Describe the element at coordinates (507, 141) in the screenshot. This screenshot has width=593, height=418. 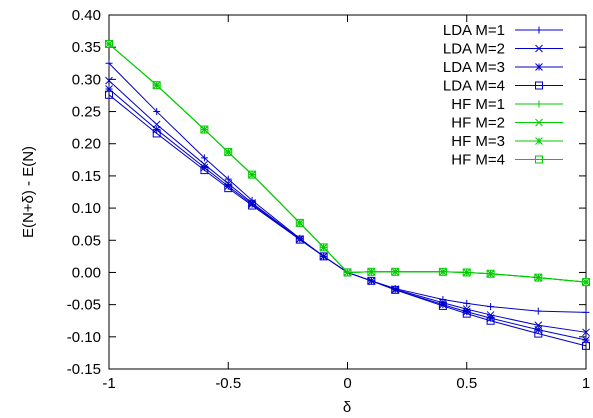
I see `legend-item: HF M=3` at that location.